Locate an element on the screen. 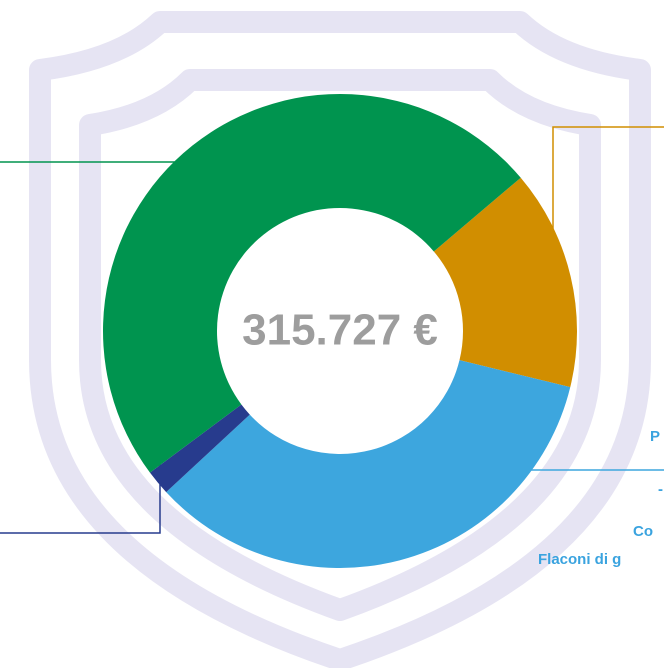 Image resolution: width=664 pixels, height=668 pixels. total-label: 315.727 € is located at coordinates (340, 330).